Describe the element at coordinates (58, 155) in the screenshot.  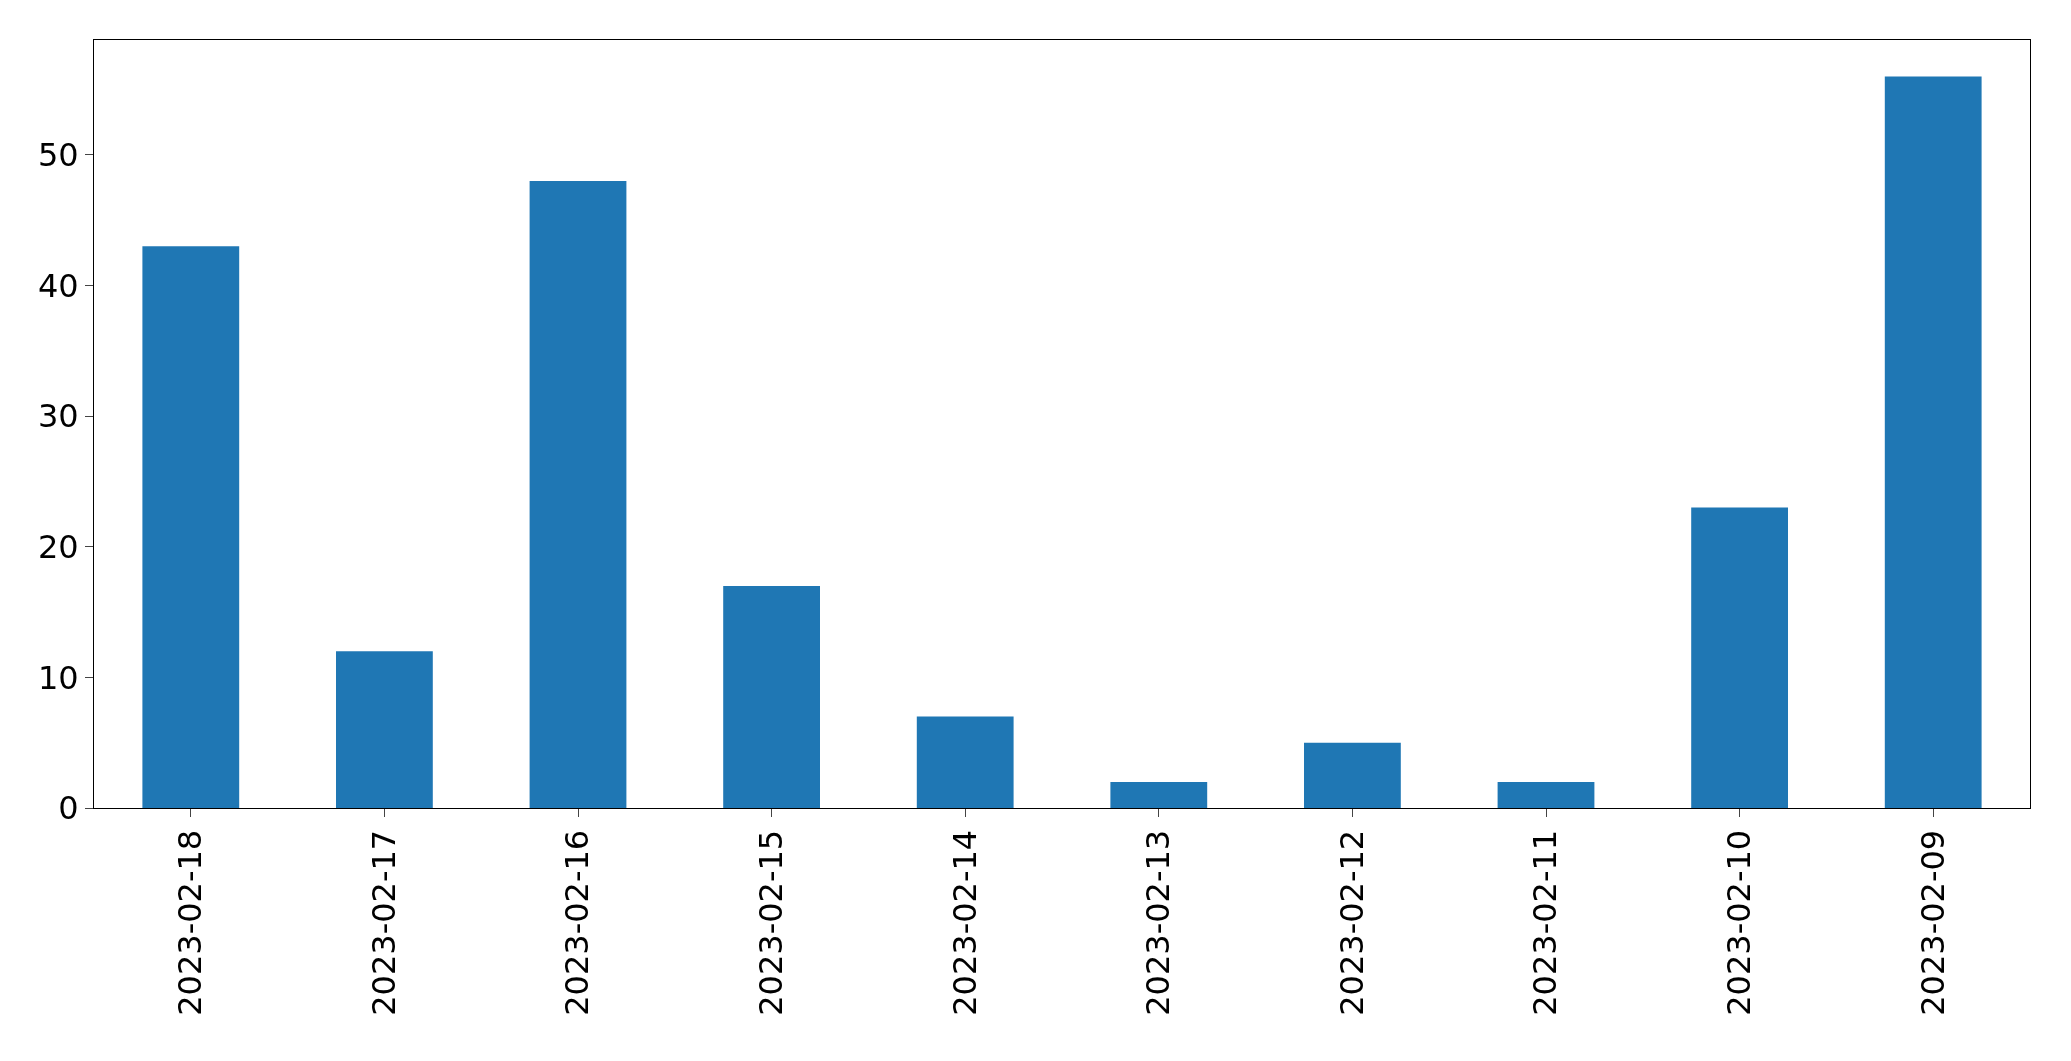
I see `y-tick-label: 50` at that location.